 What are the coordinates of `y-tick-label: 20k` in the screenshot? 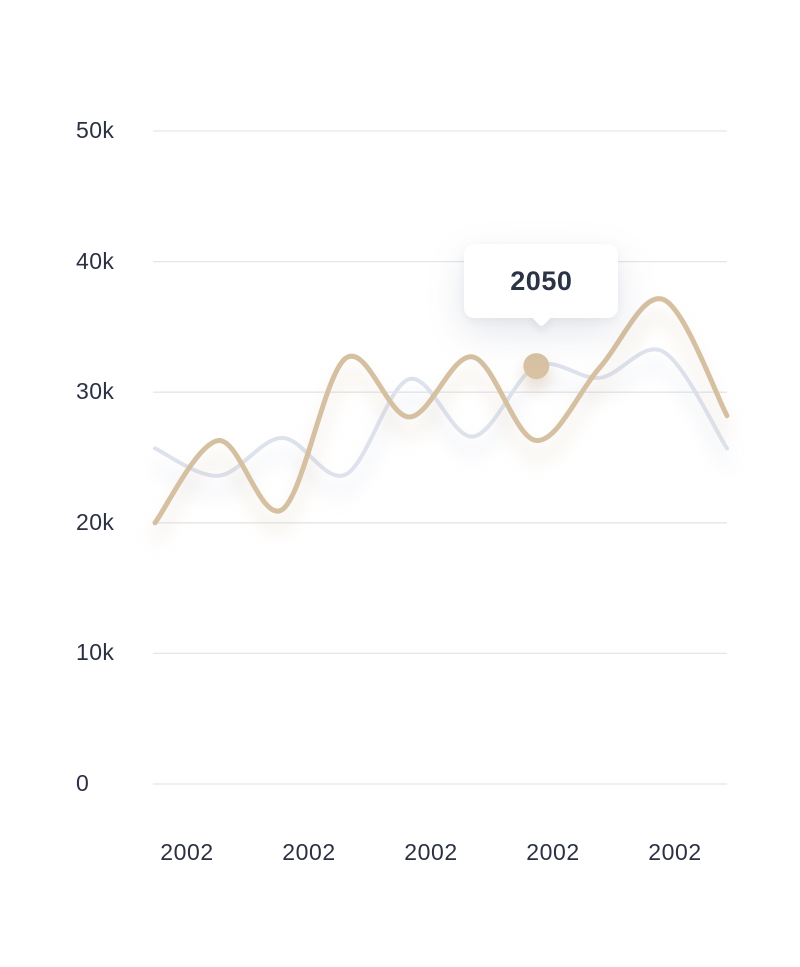 It's located at (95, 521).